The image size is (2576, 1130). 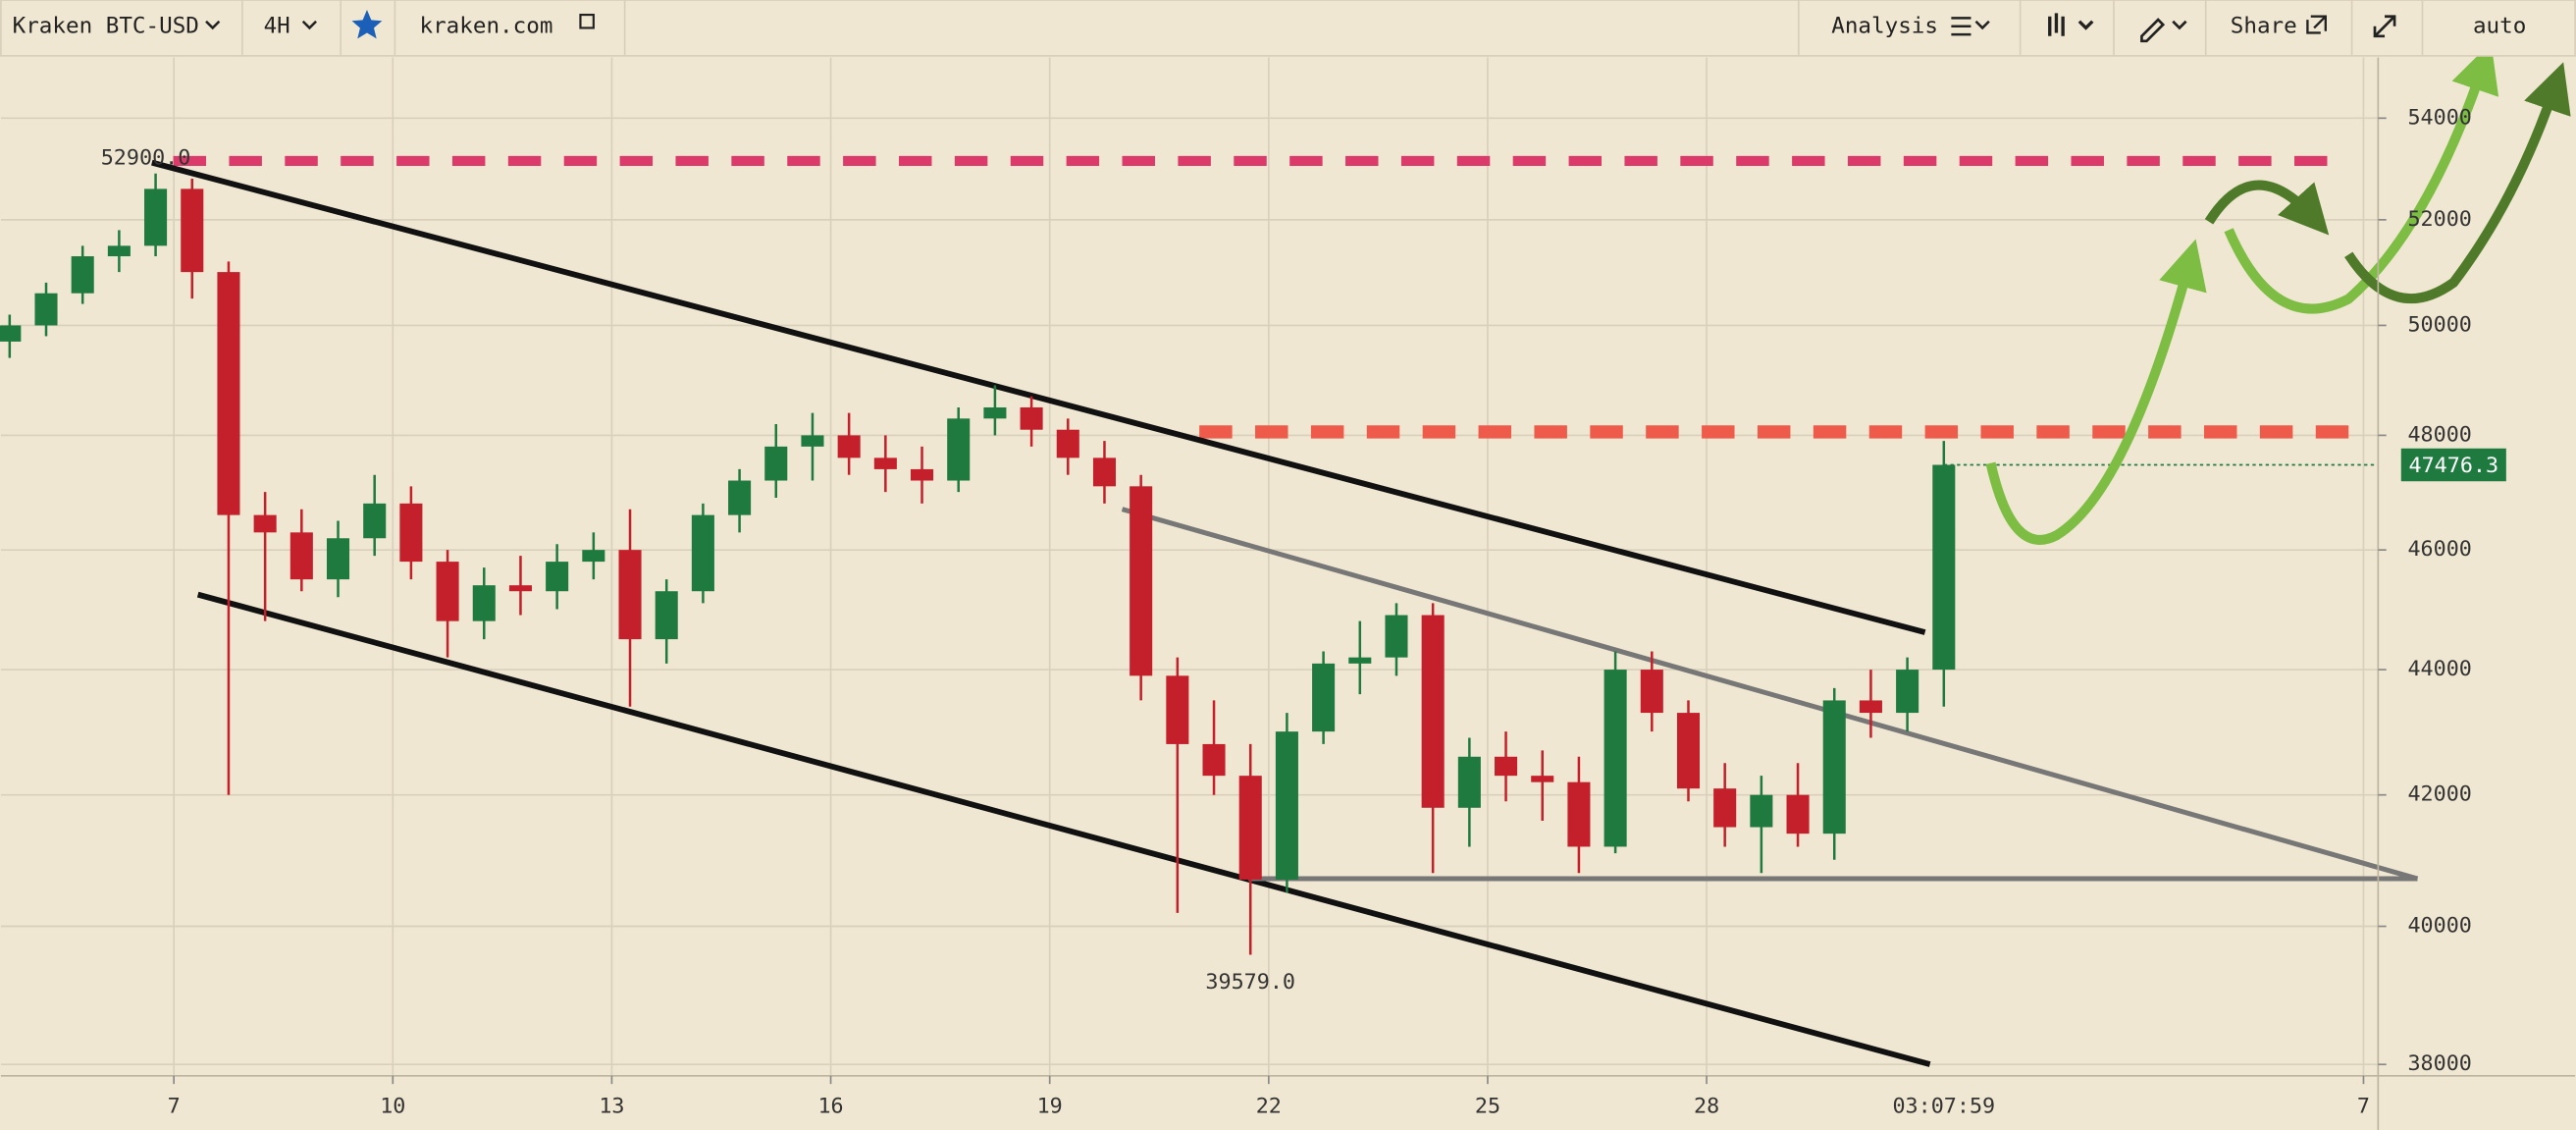 I want to click on interval-button: 4H, so click(x=277, y=25).